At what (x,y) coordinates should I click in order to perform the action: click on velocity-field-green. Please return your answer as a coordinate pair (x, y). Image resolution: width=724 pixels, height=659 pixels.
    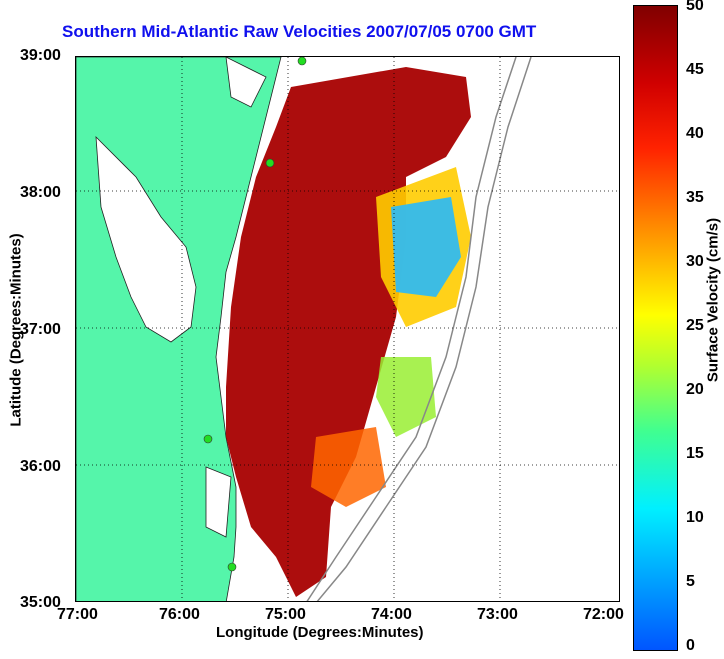
    Looking at the image, I should click on (406, 397).